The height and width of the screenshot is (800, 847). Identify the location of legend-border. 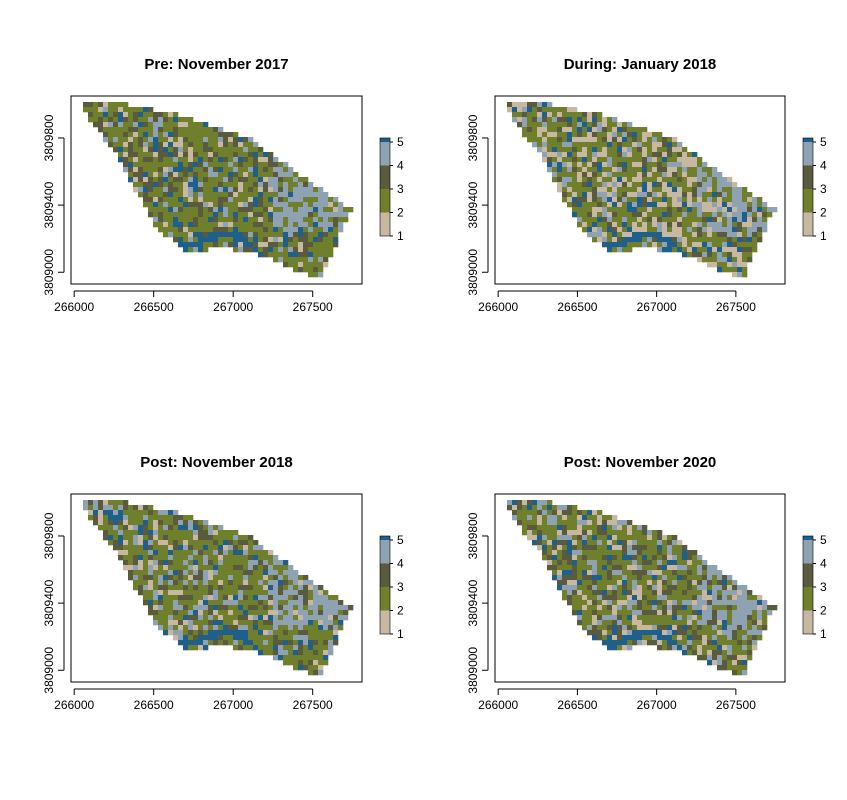
(808, 187).